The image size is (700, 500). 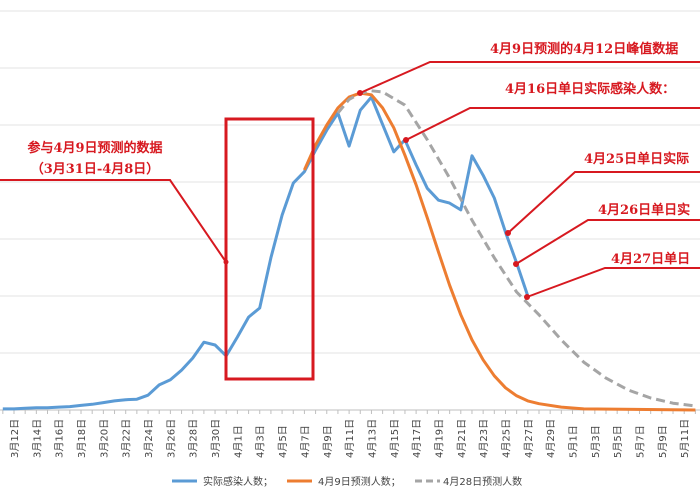 I want to click on x-tick-label: 5月1日, so click(x=574, y=441).